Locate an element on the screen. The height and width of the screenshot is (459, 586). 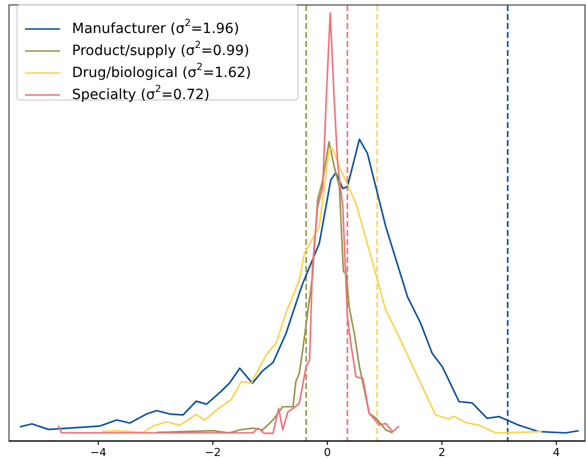
legend-label: Specialty (σ$^{2}$=0.72) is located at coordinates (141, 93).